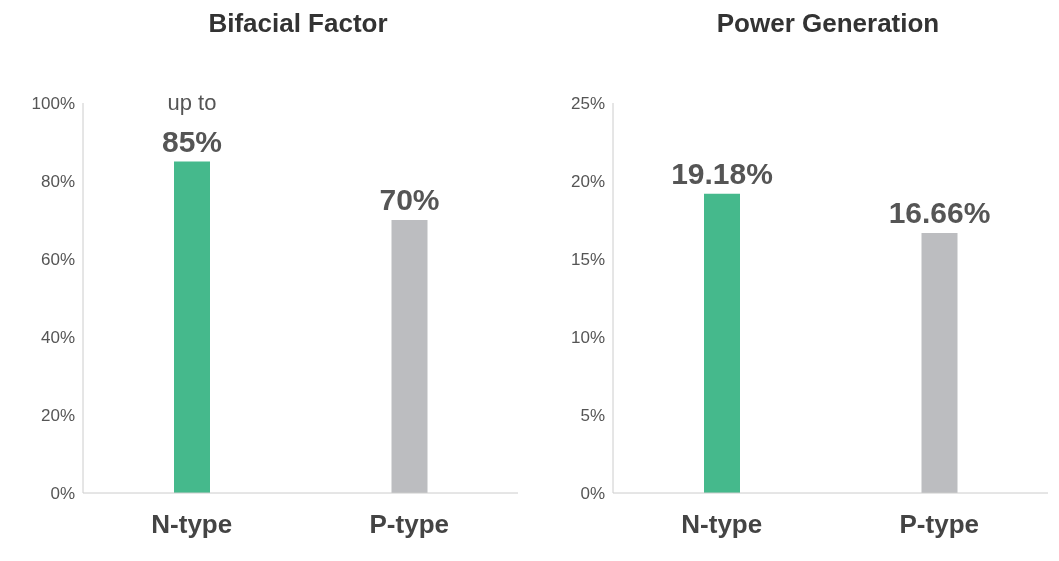 Image resolution: width=1059 pixels, height=561 pixels. I want to click on annotation: up to, so click(192, 102).